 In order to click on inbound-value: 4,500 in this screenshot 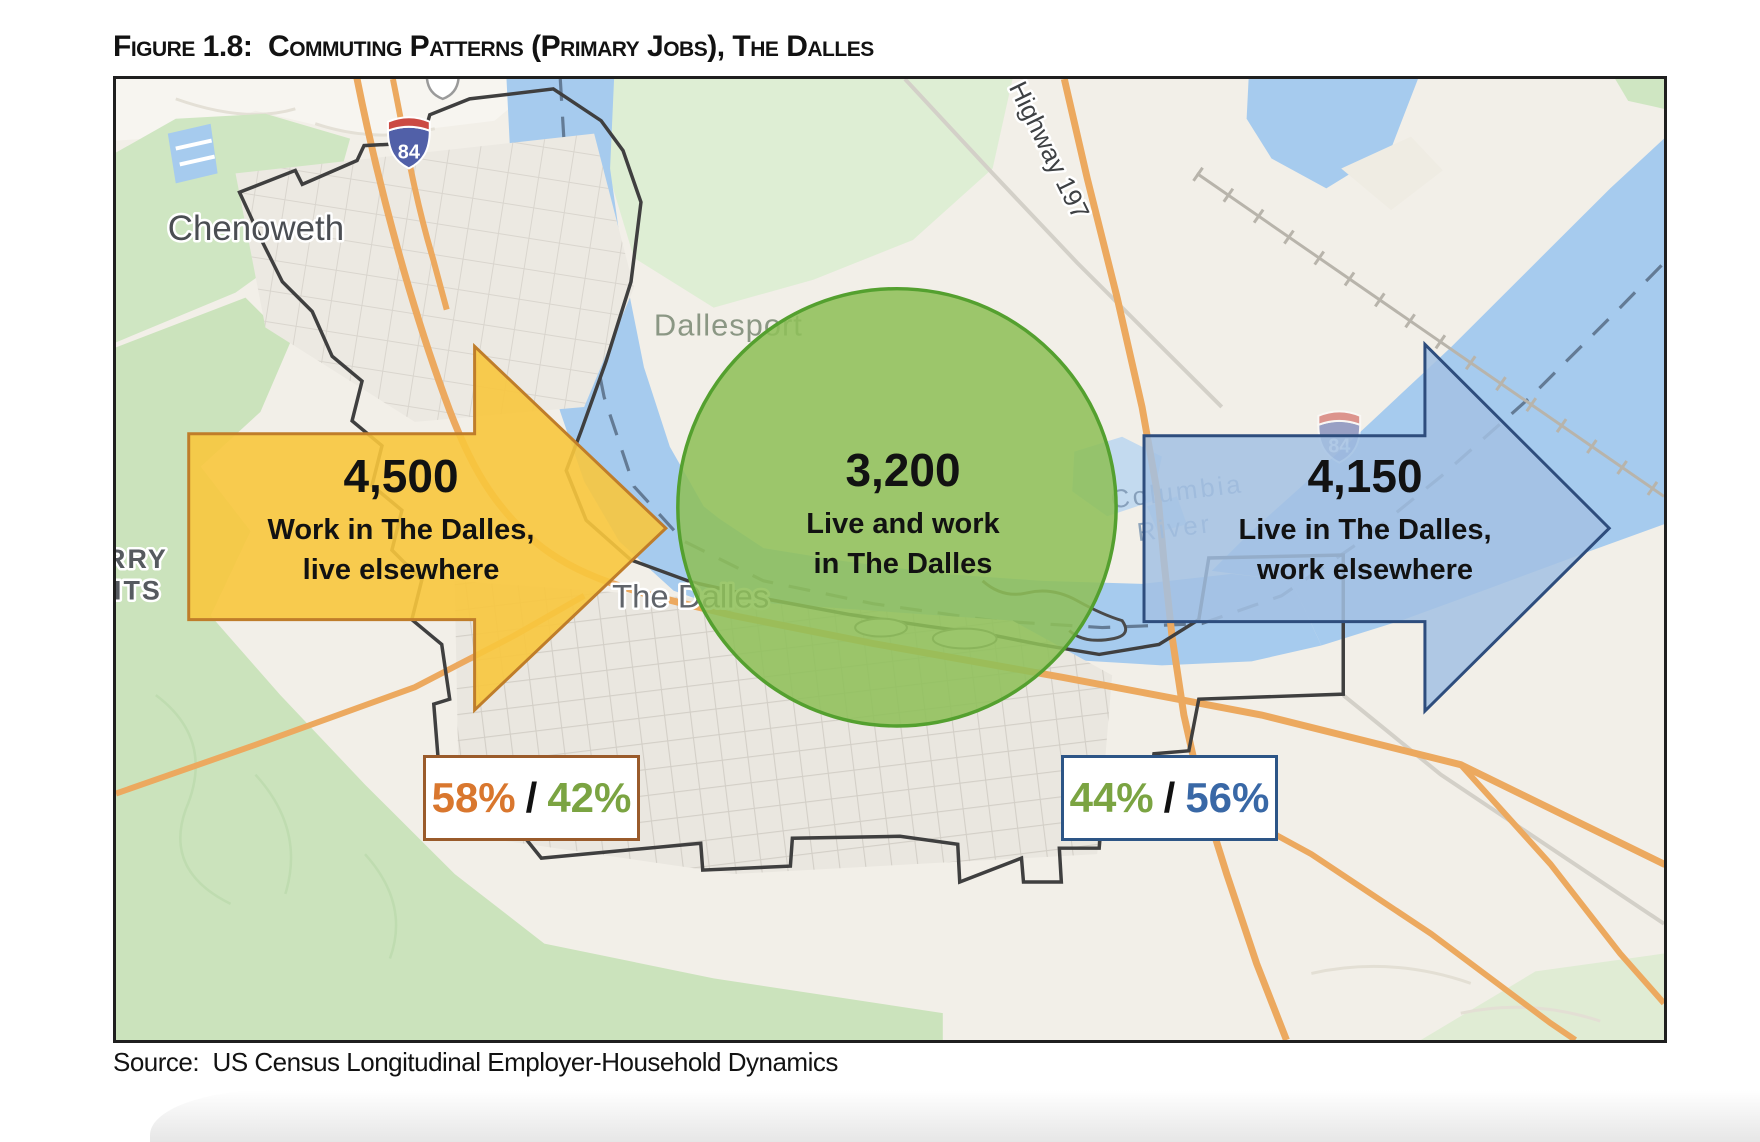, I will do `click(401, 476)`.